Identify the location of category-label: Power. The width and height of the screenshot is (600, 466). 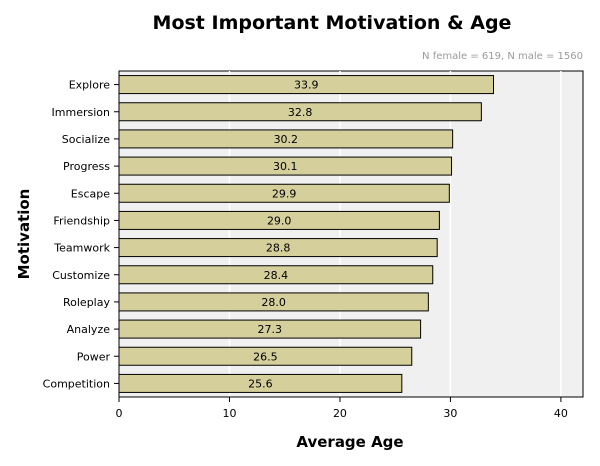
(94, 356).